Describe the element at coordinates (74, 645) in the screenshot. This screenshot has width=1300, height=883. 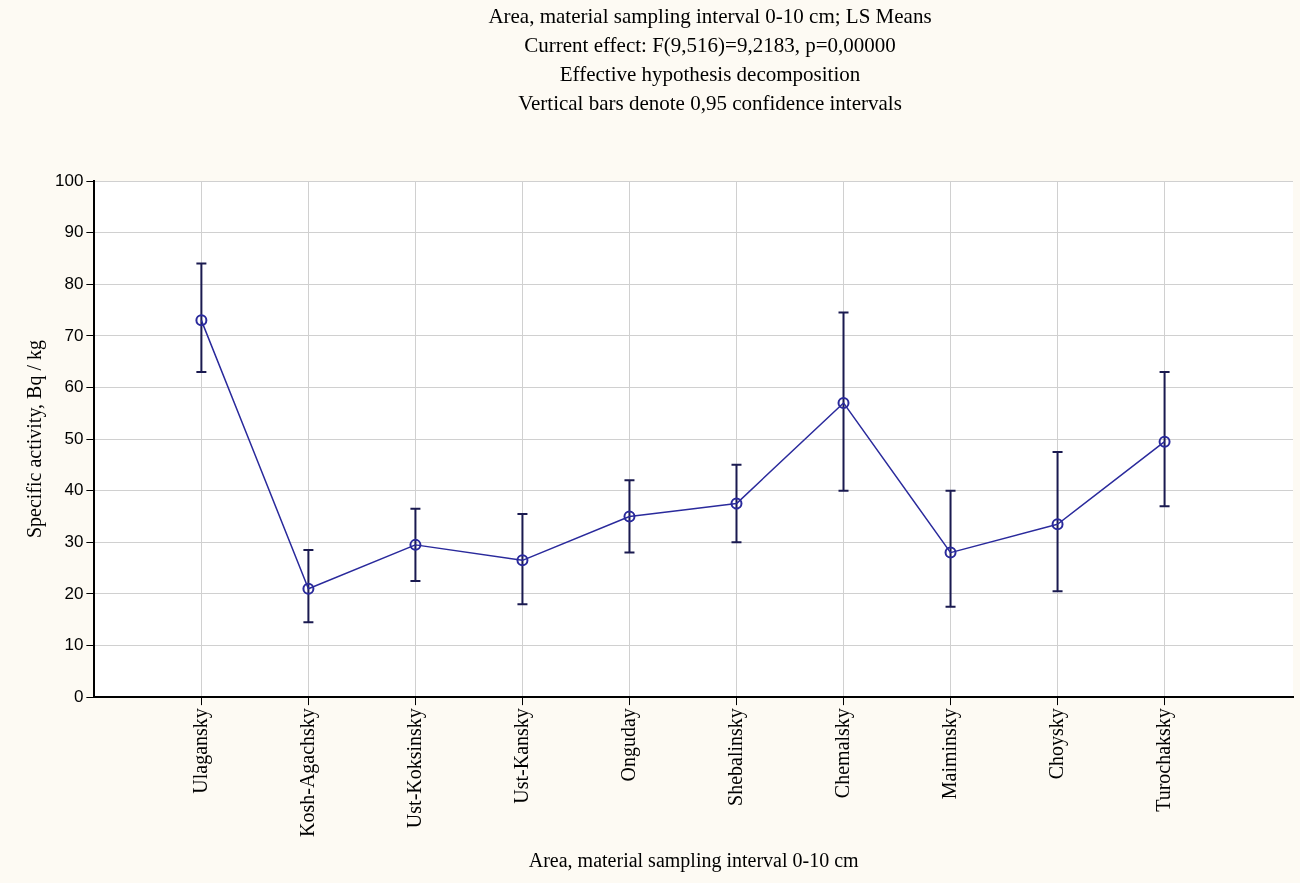
I see `y-tick-label: 10` at that location.